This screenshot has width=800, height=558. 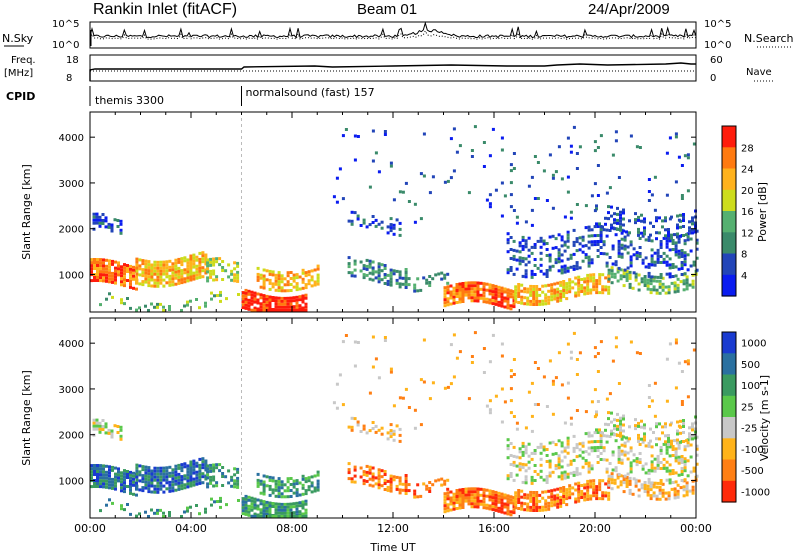 What do you see at coordinates (747, 407) in the screenshot?
I see `colorbar-tick-label: 25` at bounding box center [747, 407].